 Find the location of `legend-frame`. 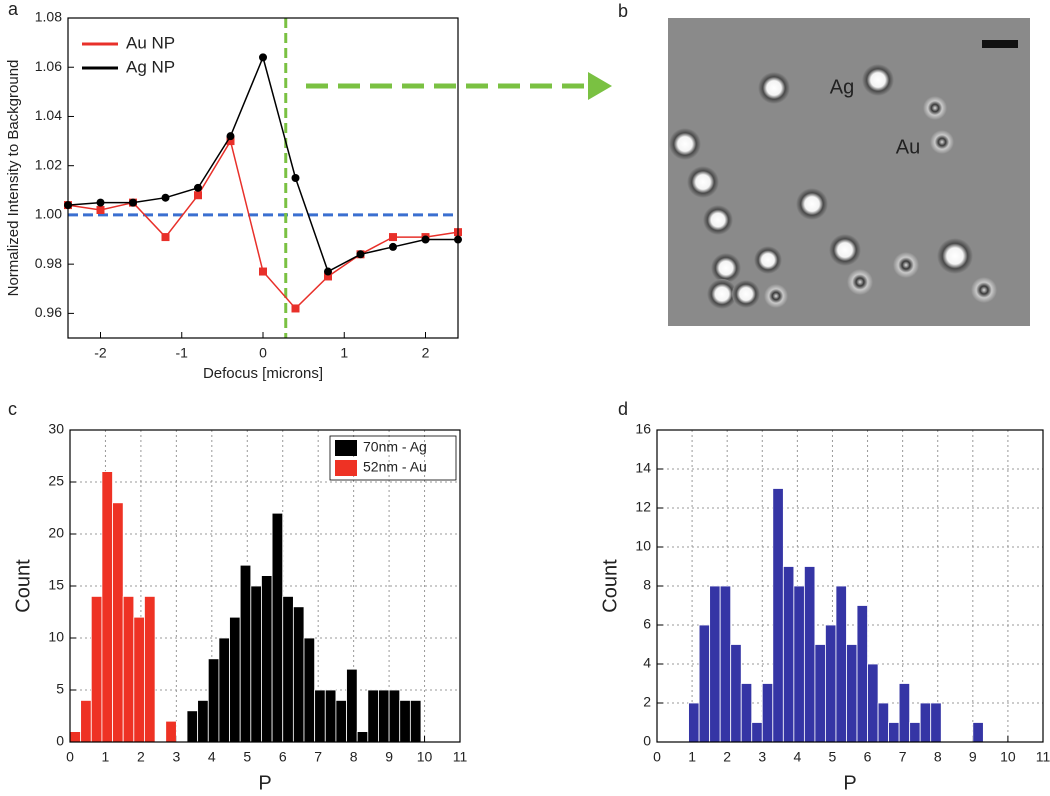

legend-frame is located at coordinates (393, 458).